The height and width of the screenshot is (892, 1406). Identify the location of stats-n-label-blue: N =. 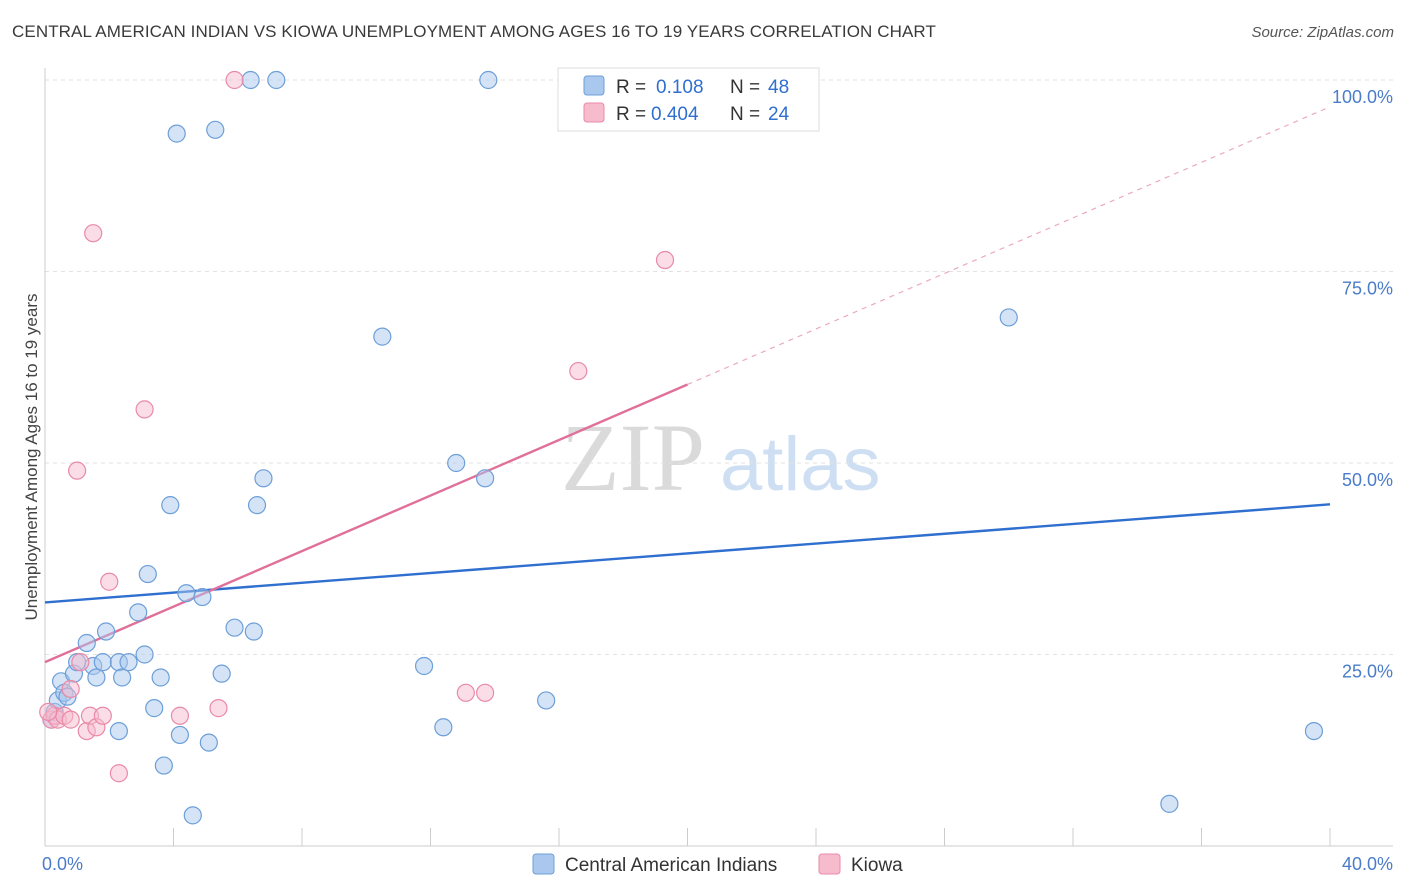
(745, 87).